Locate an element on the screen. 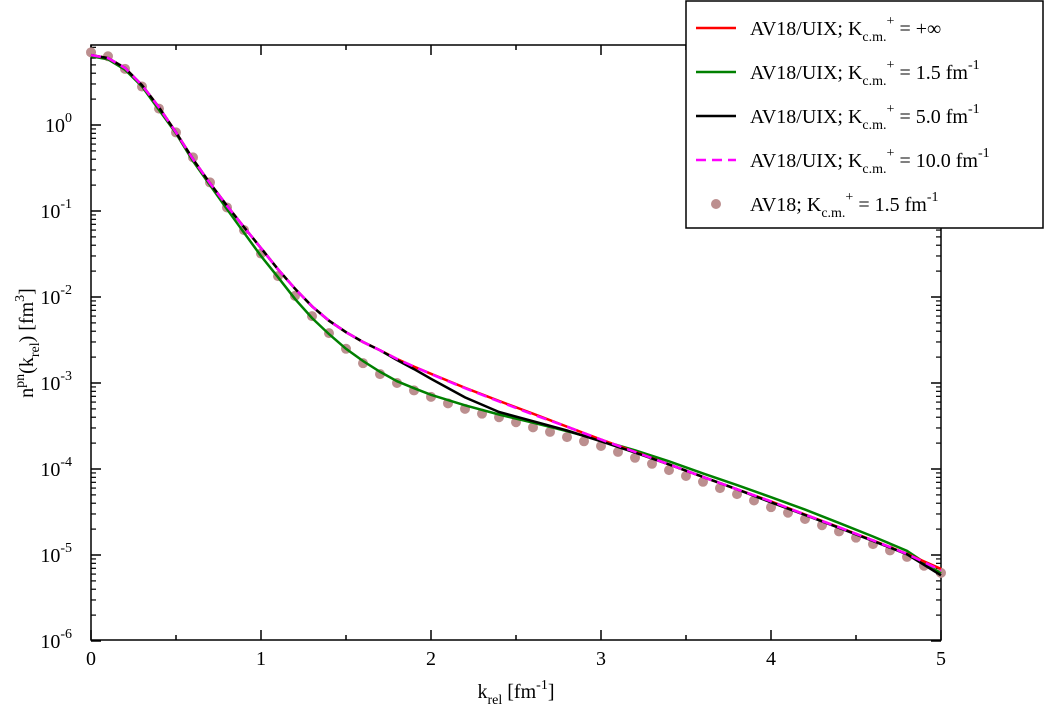 Image resolution: width=1045 pixels, height=711 pixels. y-tick-label: 10⁻² is located at coordinates (56, 296).